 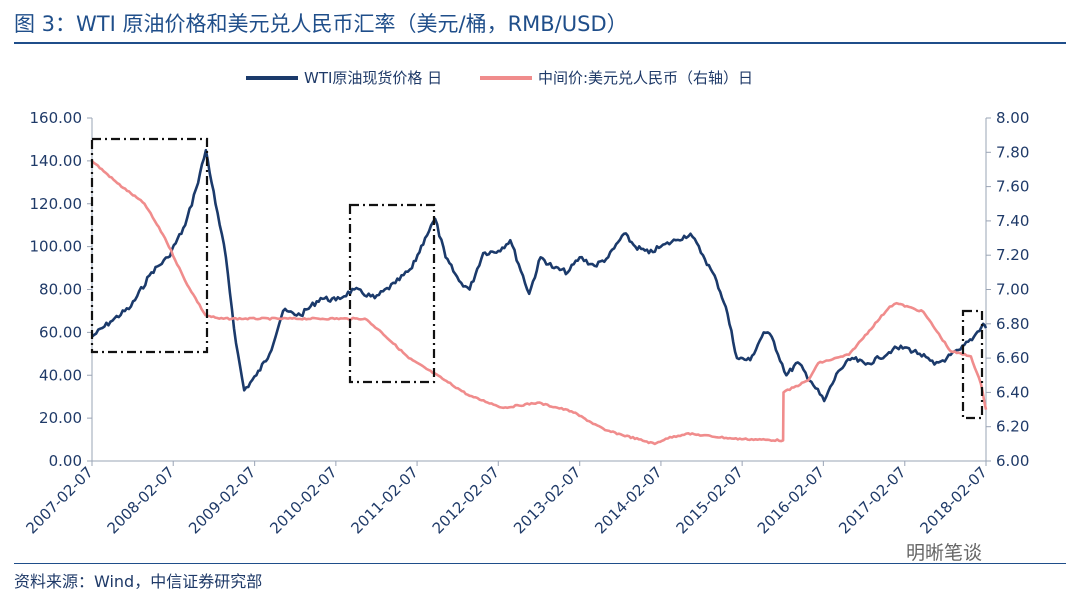 What do you see at coordinates (547, 500) in the screenshot?
I see `x-tick-label: 2013-02-07` at bounding box center [547, 500].